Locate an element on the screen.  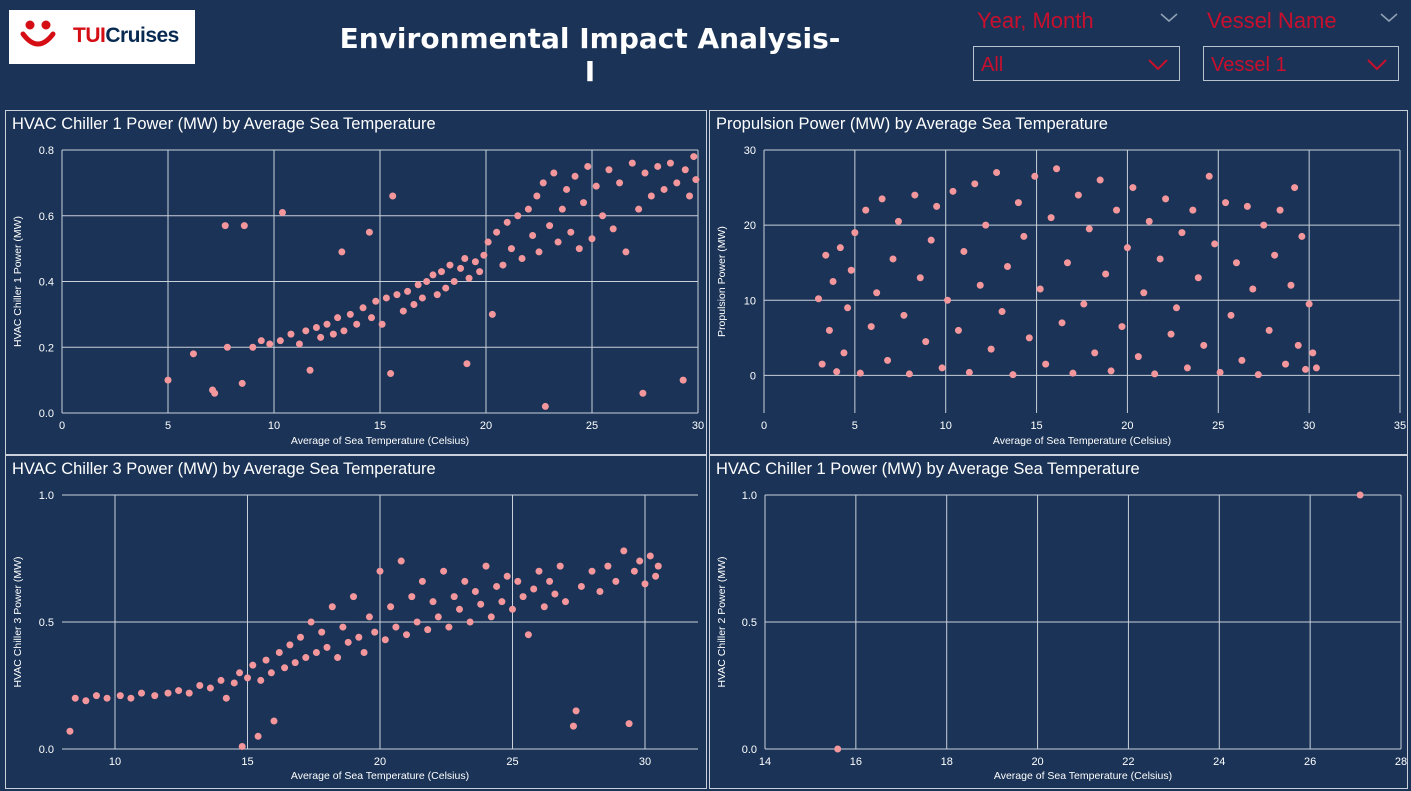
logo-brand-text: TUI is located at coordinates (89, 35).